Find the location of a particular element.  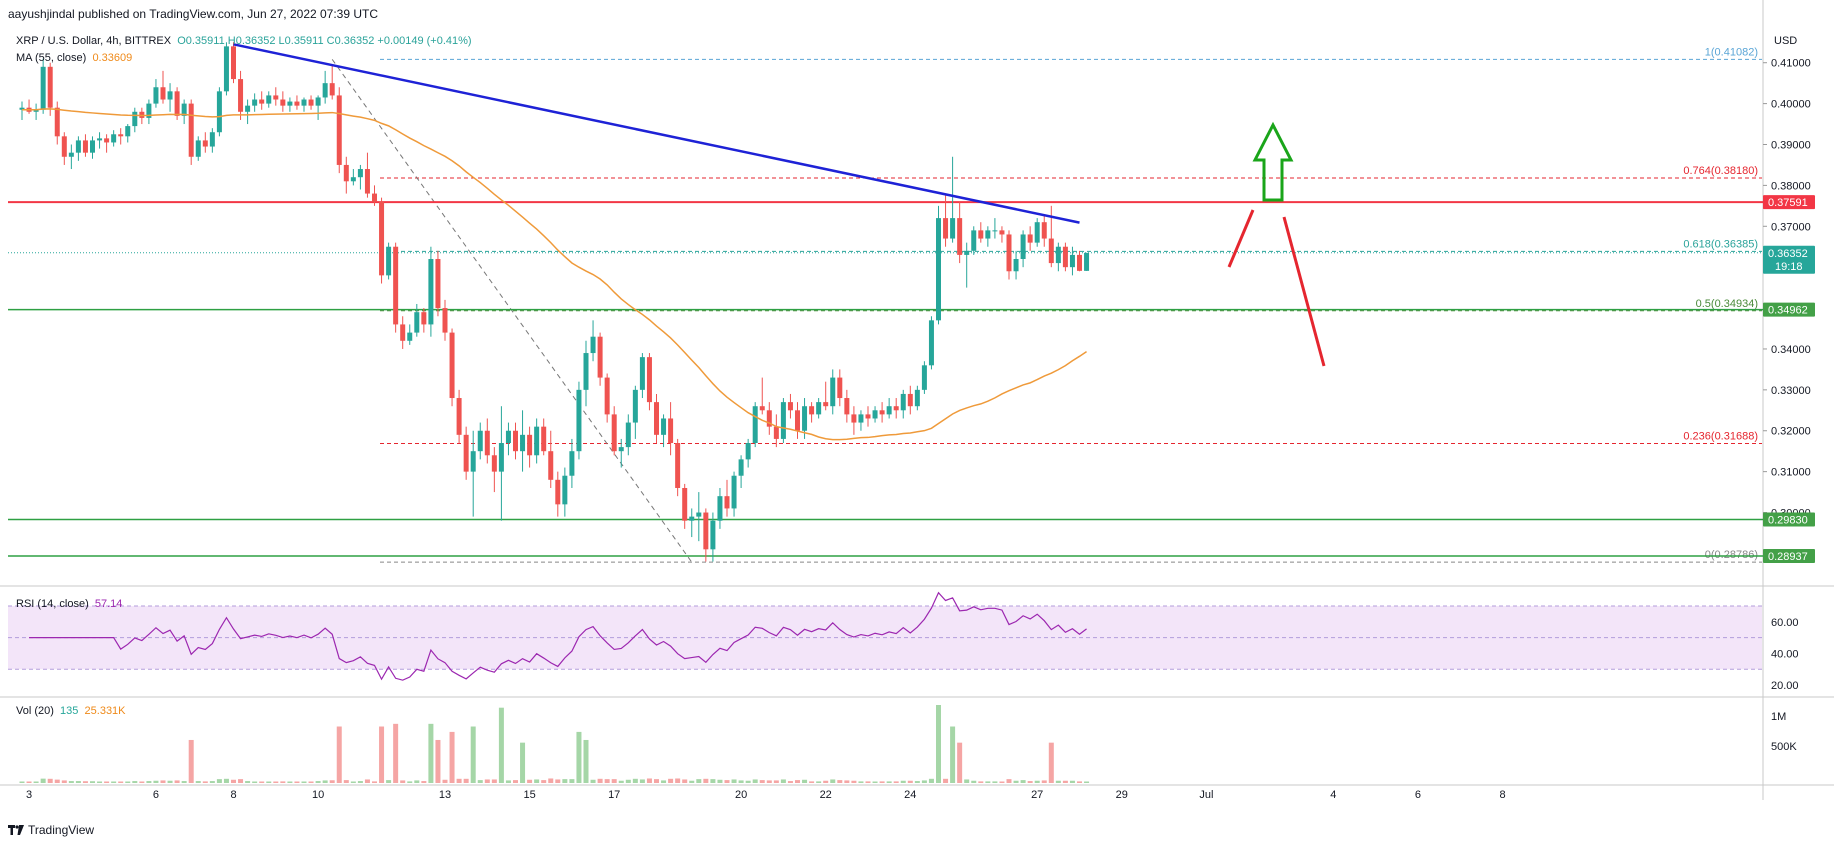

rsi-tick-label: 20.00 is located at coordinates (1785, 686).